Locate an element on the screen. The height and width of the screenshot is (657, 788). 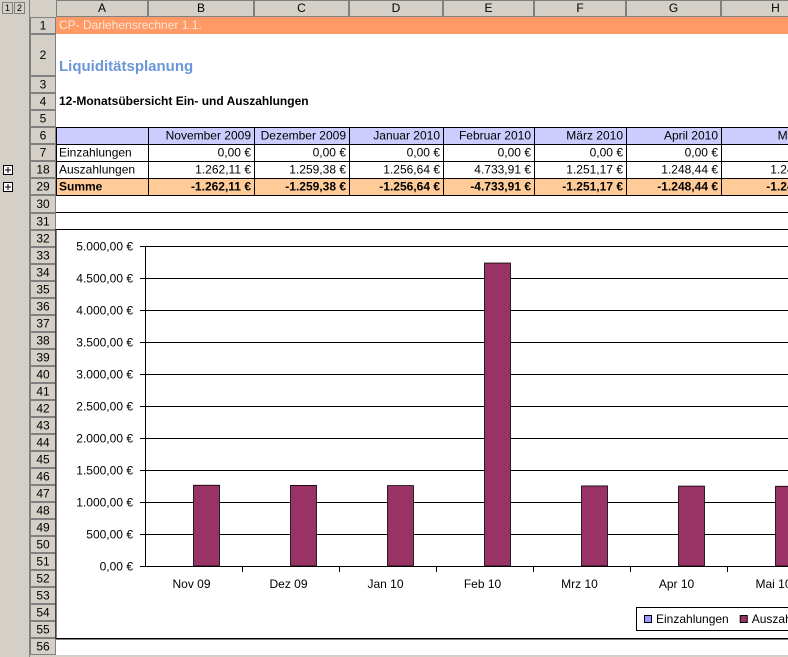
cell-value: 1.259,38 € is located at coordinates (317, 170).